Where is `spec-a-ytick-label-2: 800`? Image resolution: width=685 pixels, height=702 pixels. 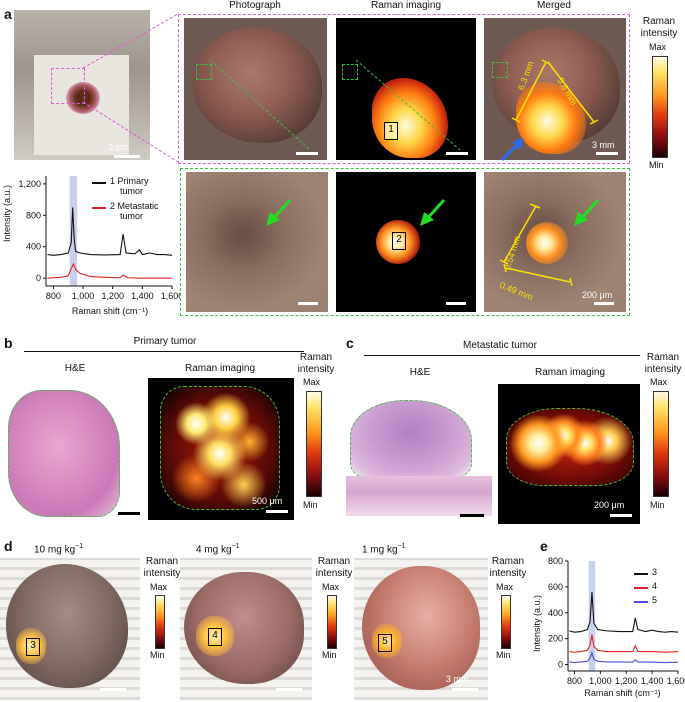
spec-a-ytick-label-2: 800 is located at coordinates (33, 215).